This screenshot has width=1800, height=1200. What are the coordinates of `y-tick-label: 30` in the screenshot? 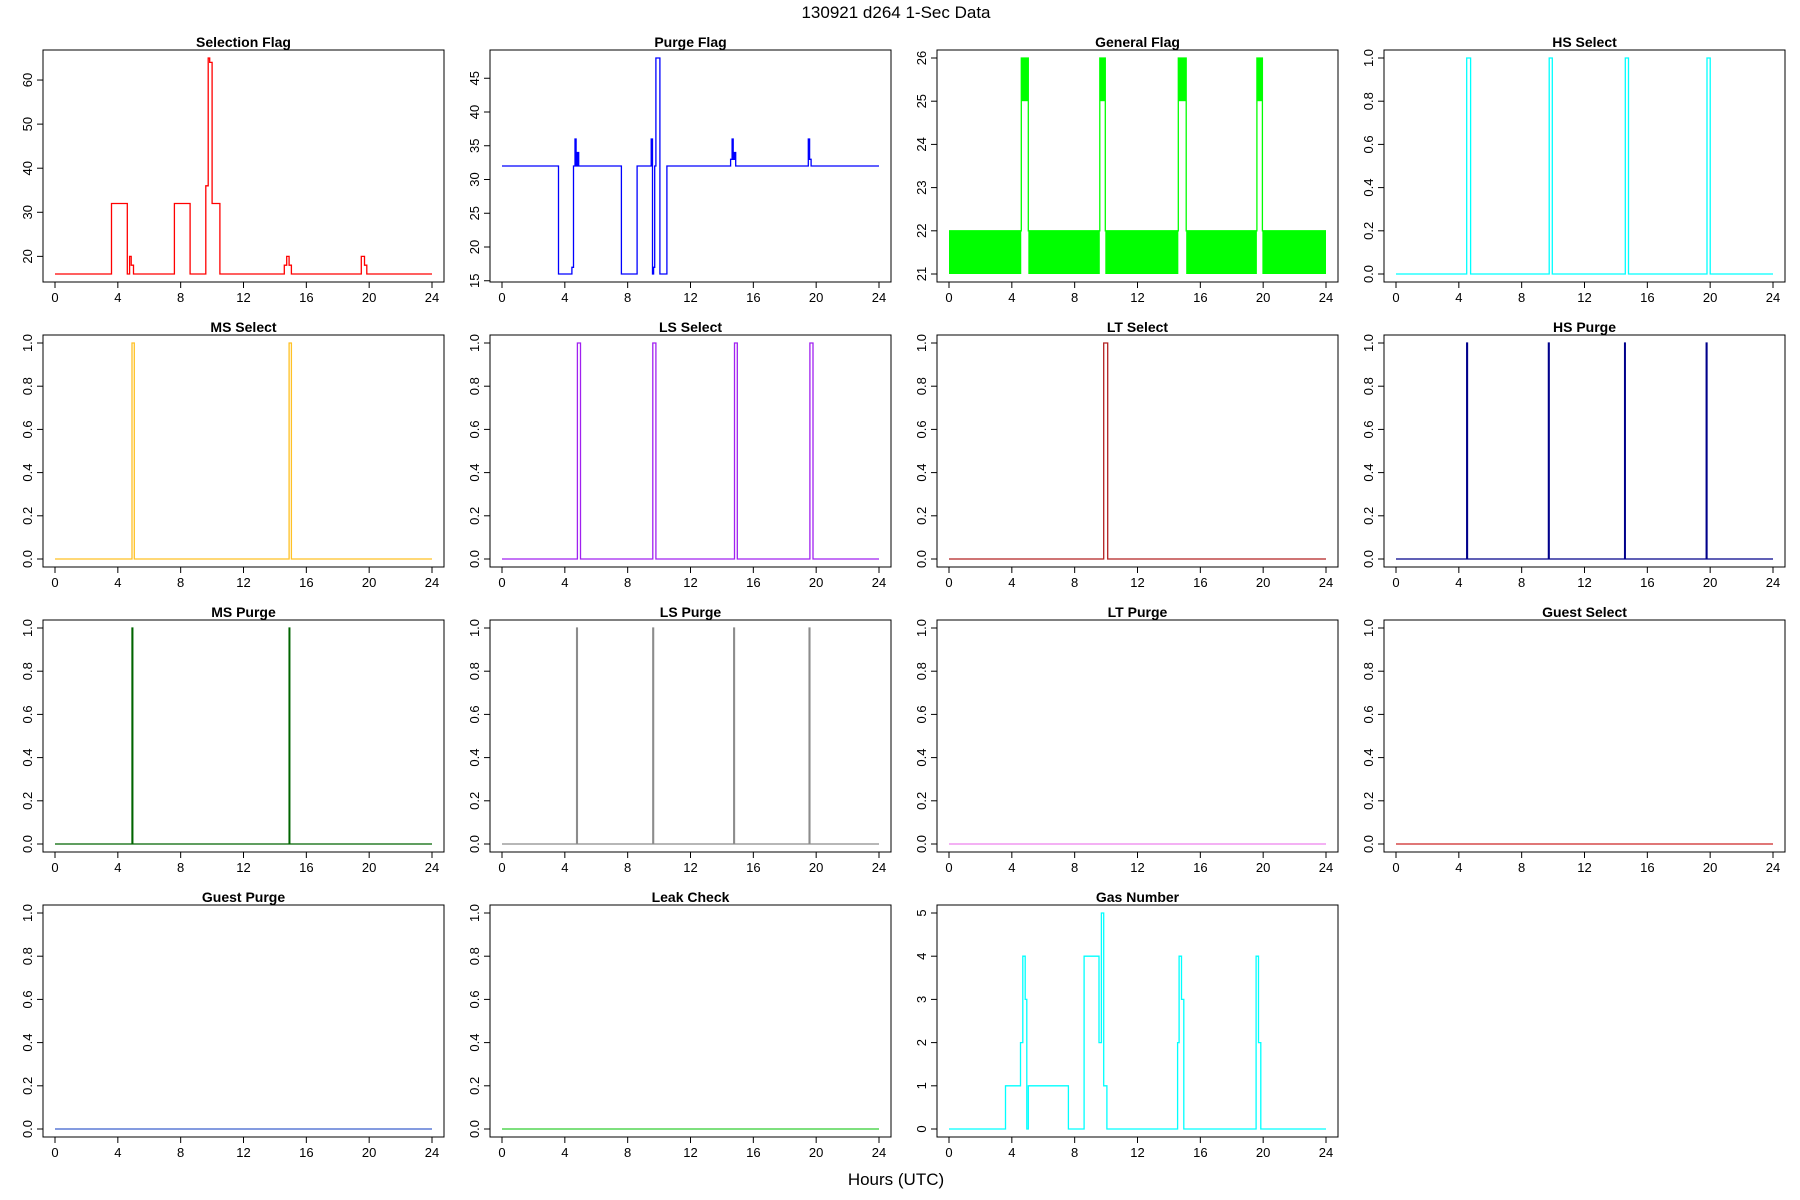 It's located at (474, 179).